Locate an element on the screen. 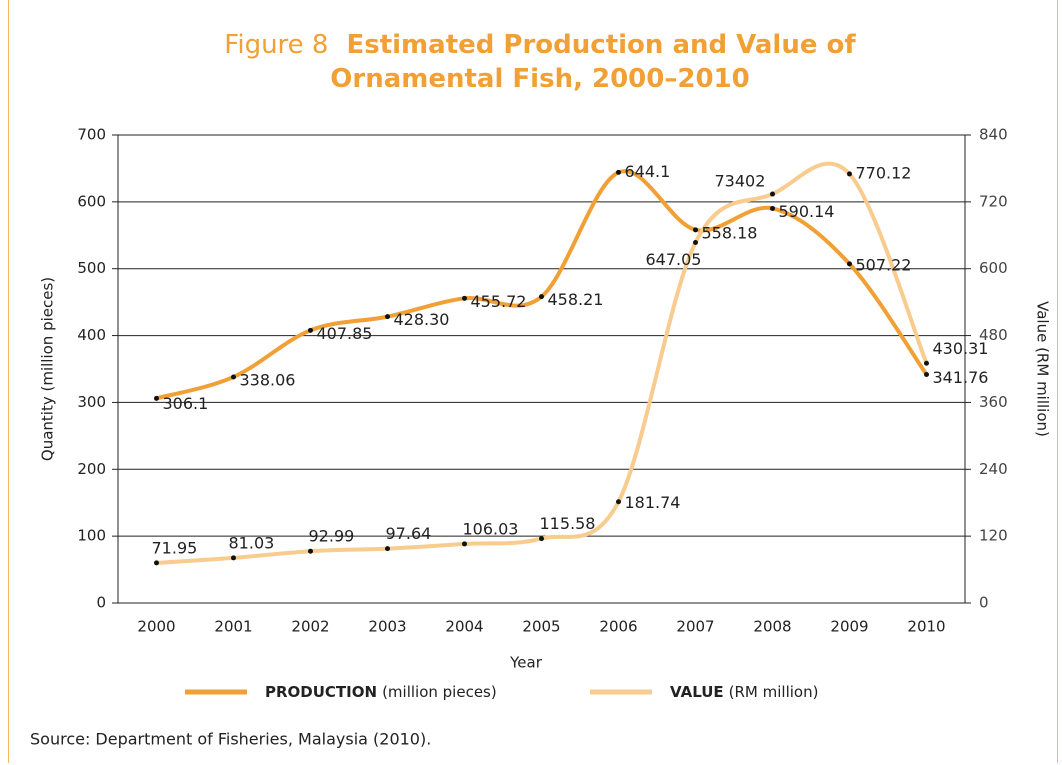 This screenshot has width=1062, height=765. x-tick-label: 2002 is located at coordinates (310, 627).